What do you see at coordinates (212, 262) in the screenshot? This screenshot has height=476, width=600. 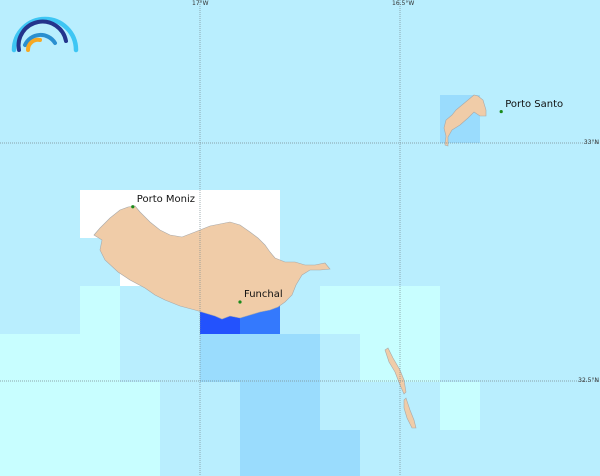 I see `island-madeira` at bounding box center [212, 262].